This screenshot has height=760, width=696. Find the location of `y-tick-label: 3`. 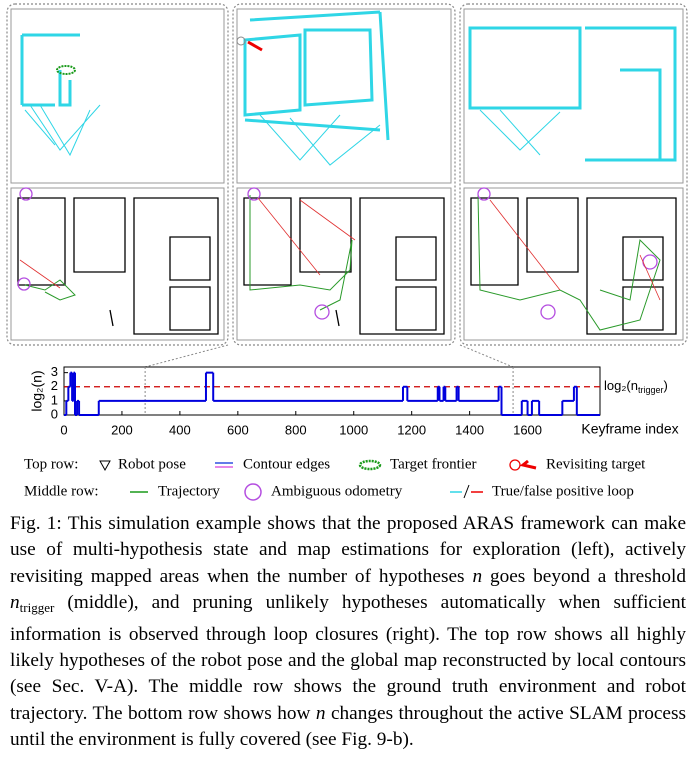

y-tick-label: 3 is located at coordinates (54, 371).